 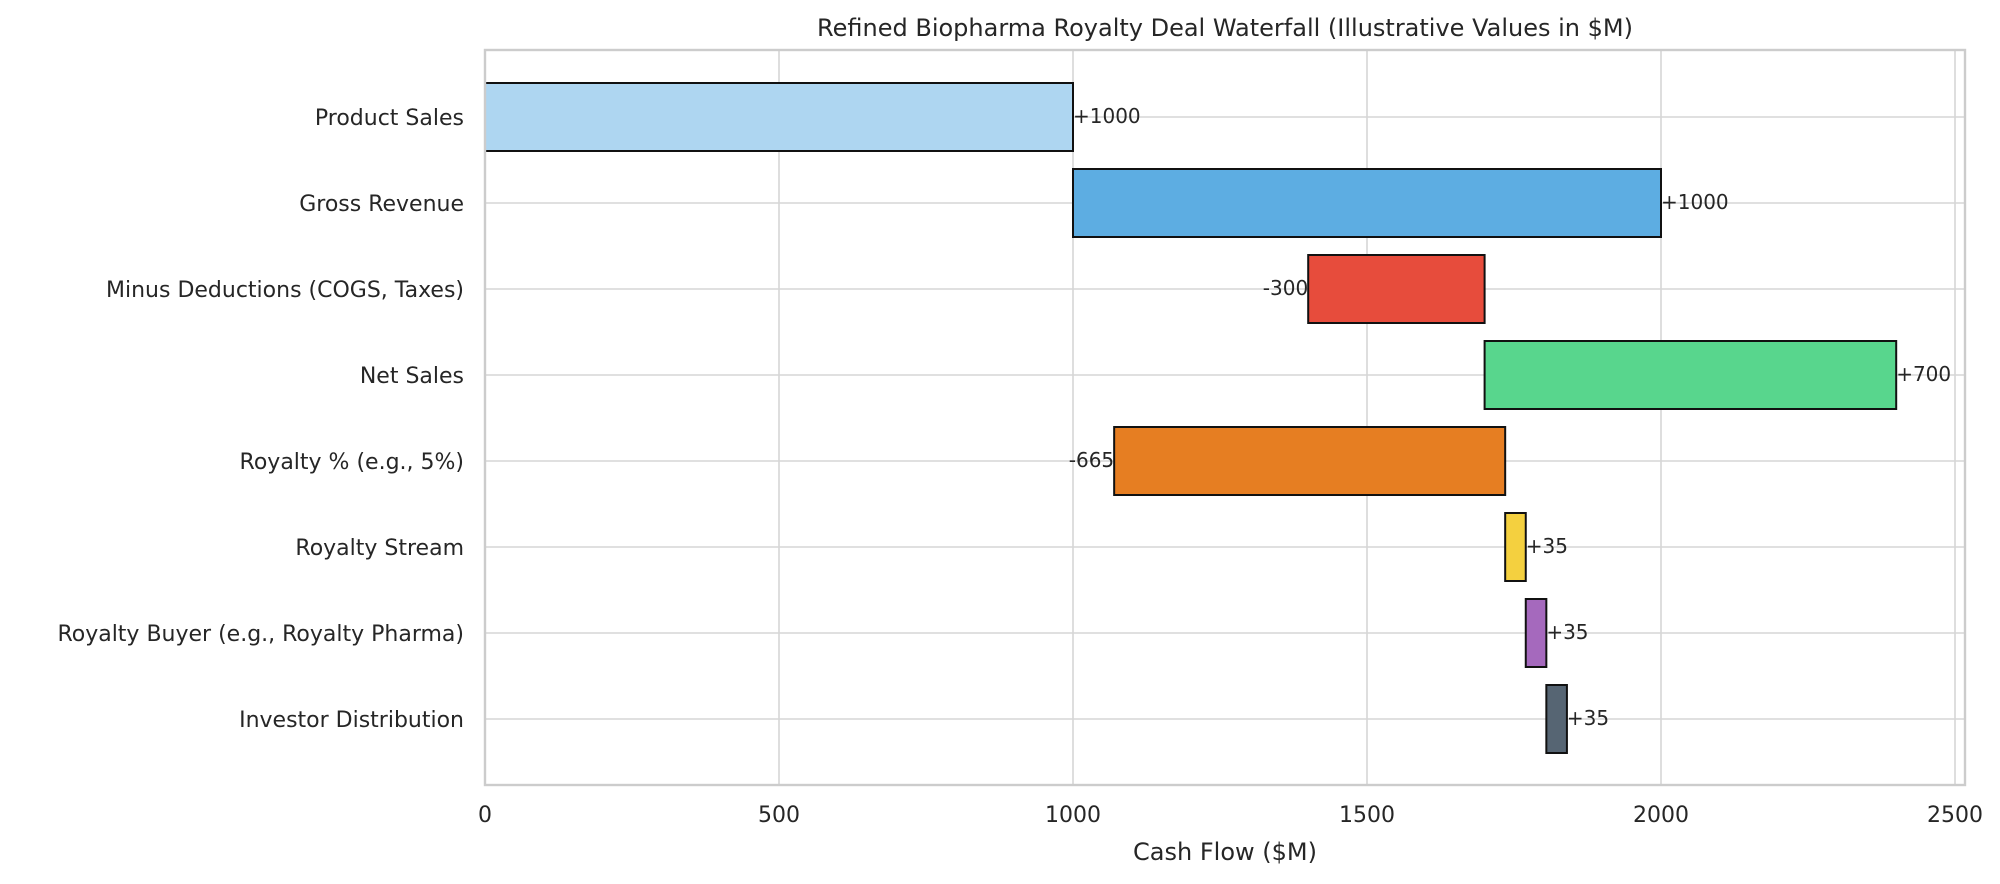 I want to click on category-label: Royalty % (e.g., 5%), so click(x=352, y=462).